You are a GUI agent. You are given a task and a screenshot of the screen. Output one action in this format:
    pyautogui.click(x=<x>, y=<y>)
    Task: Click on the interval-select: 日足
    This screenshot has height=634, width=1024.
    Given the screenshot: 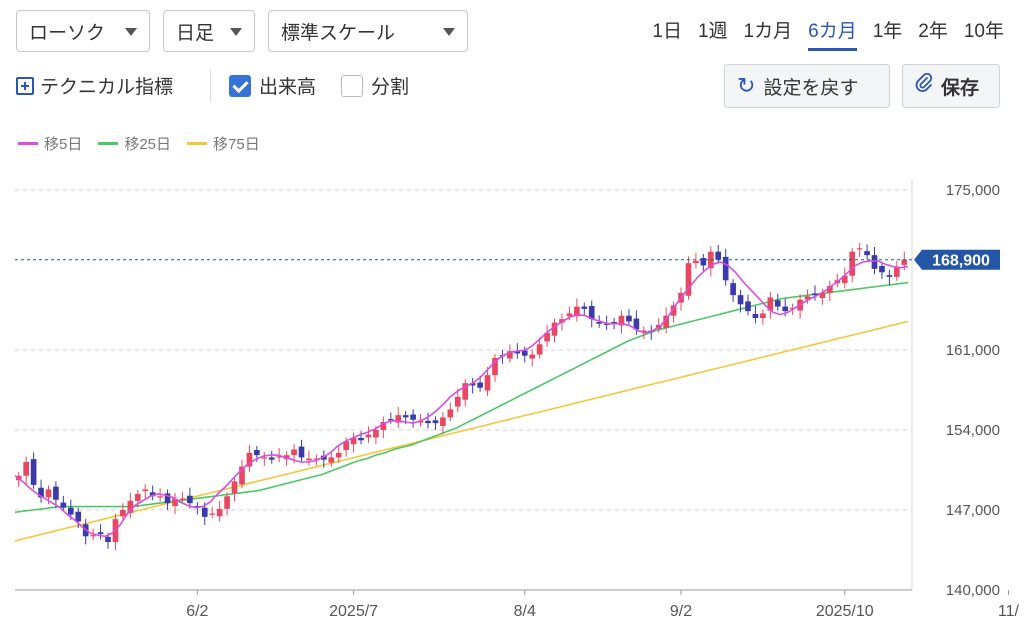 What is the action you would take?
    pyautogui.click(x=209, y=31)
    